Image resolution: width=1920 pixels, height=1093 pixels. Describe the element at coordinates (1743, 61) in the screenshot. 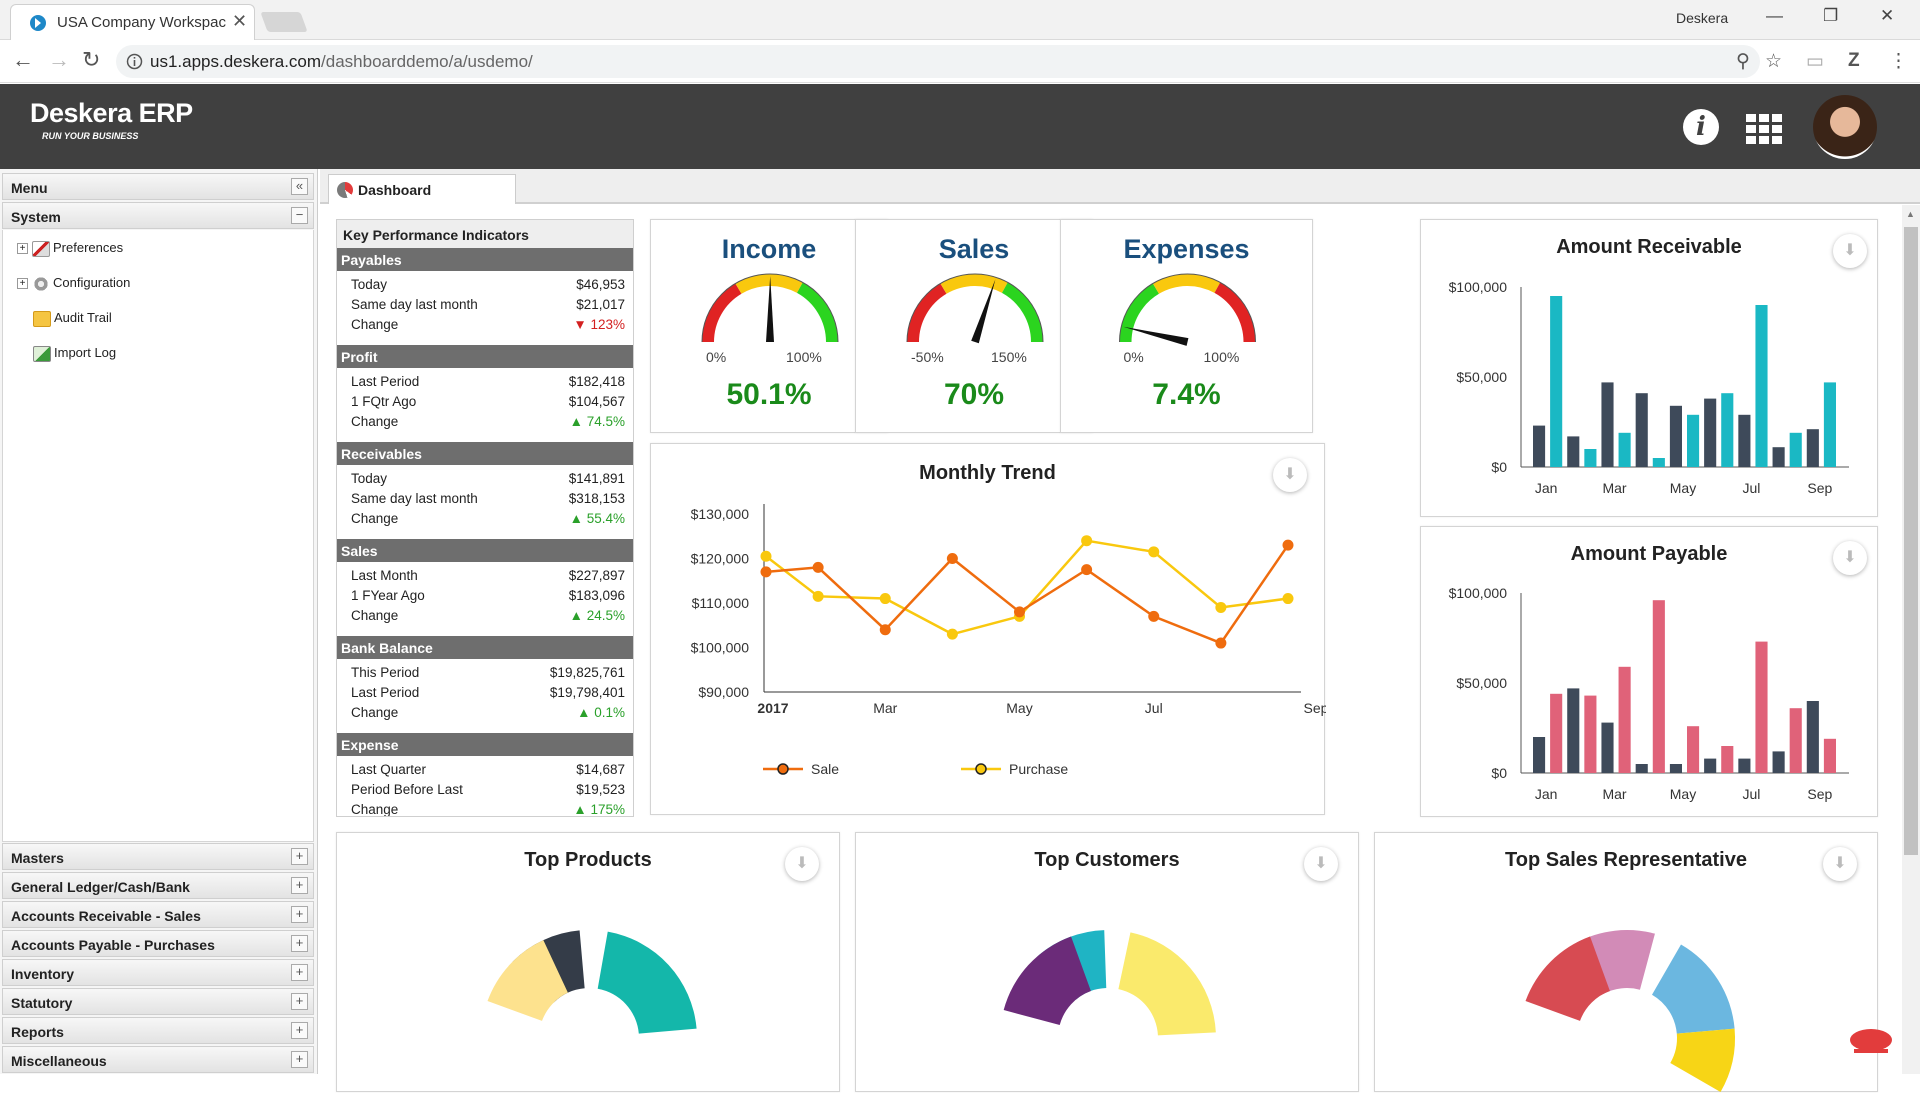

I see `paint-roller-icon: ⚲` at that location.